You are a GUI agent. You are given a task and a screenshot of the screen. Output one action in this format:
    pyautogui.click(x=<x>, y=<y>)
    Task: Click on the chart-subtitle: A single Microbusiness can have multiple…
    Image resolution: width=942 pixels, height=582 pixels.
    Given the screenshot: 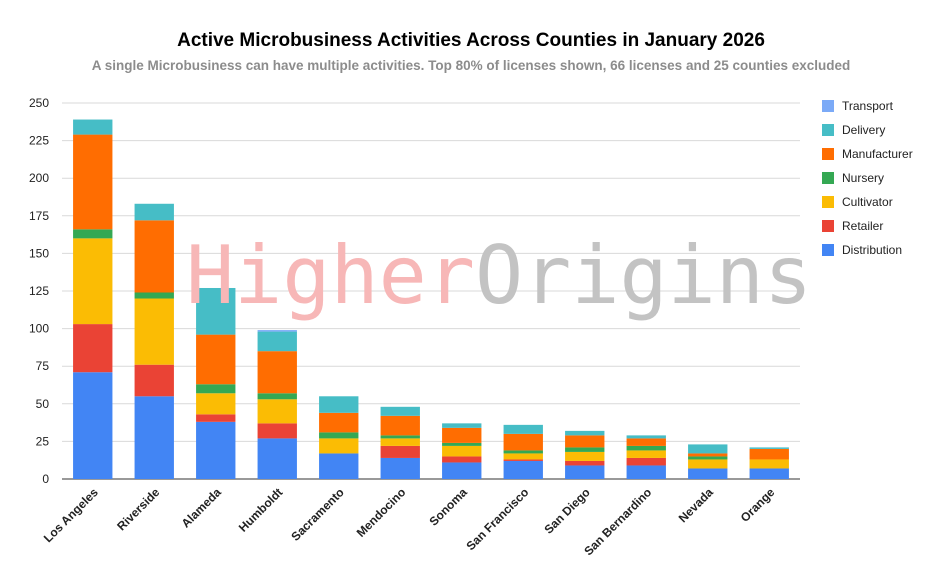 What is the action you would take?
    pyautogui.click(x=471, y=65)
    